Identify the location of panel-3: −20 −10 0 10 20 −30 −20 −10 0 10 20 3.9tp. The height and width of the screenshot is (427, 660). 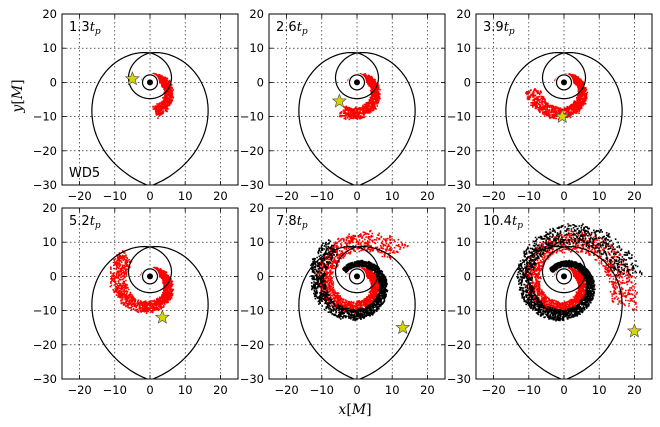
(550, 105).